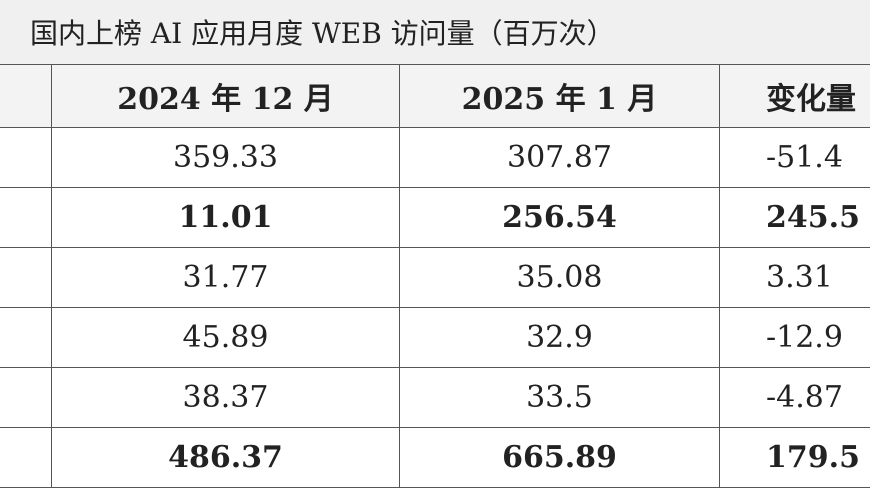  What do you see at coordinates (795, 278) in the screenshot?
I see `table-cell: 3.31` at bounding box center [795, 278].